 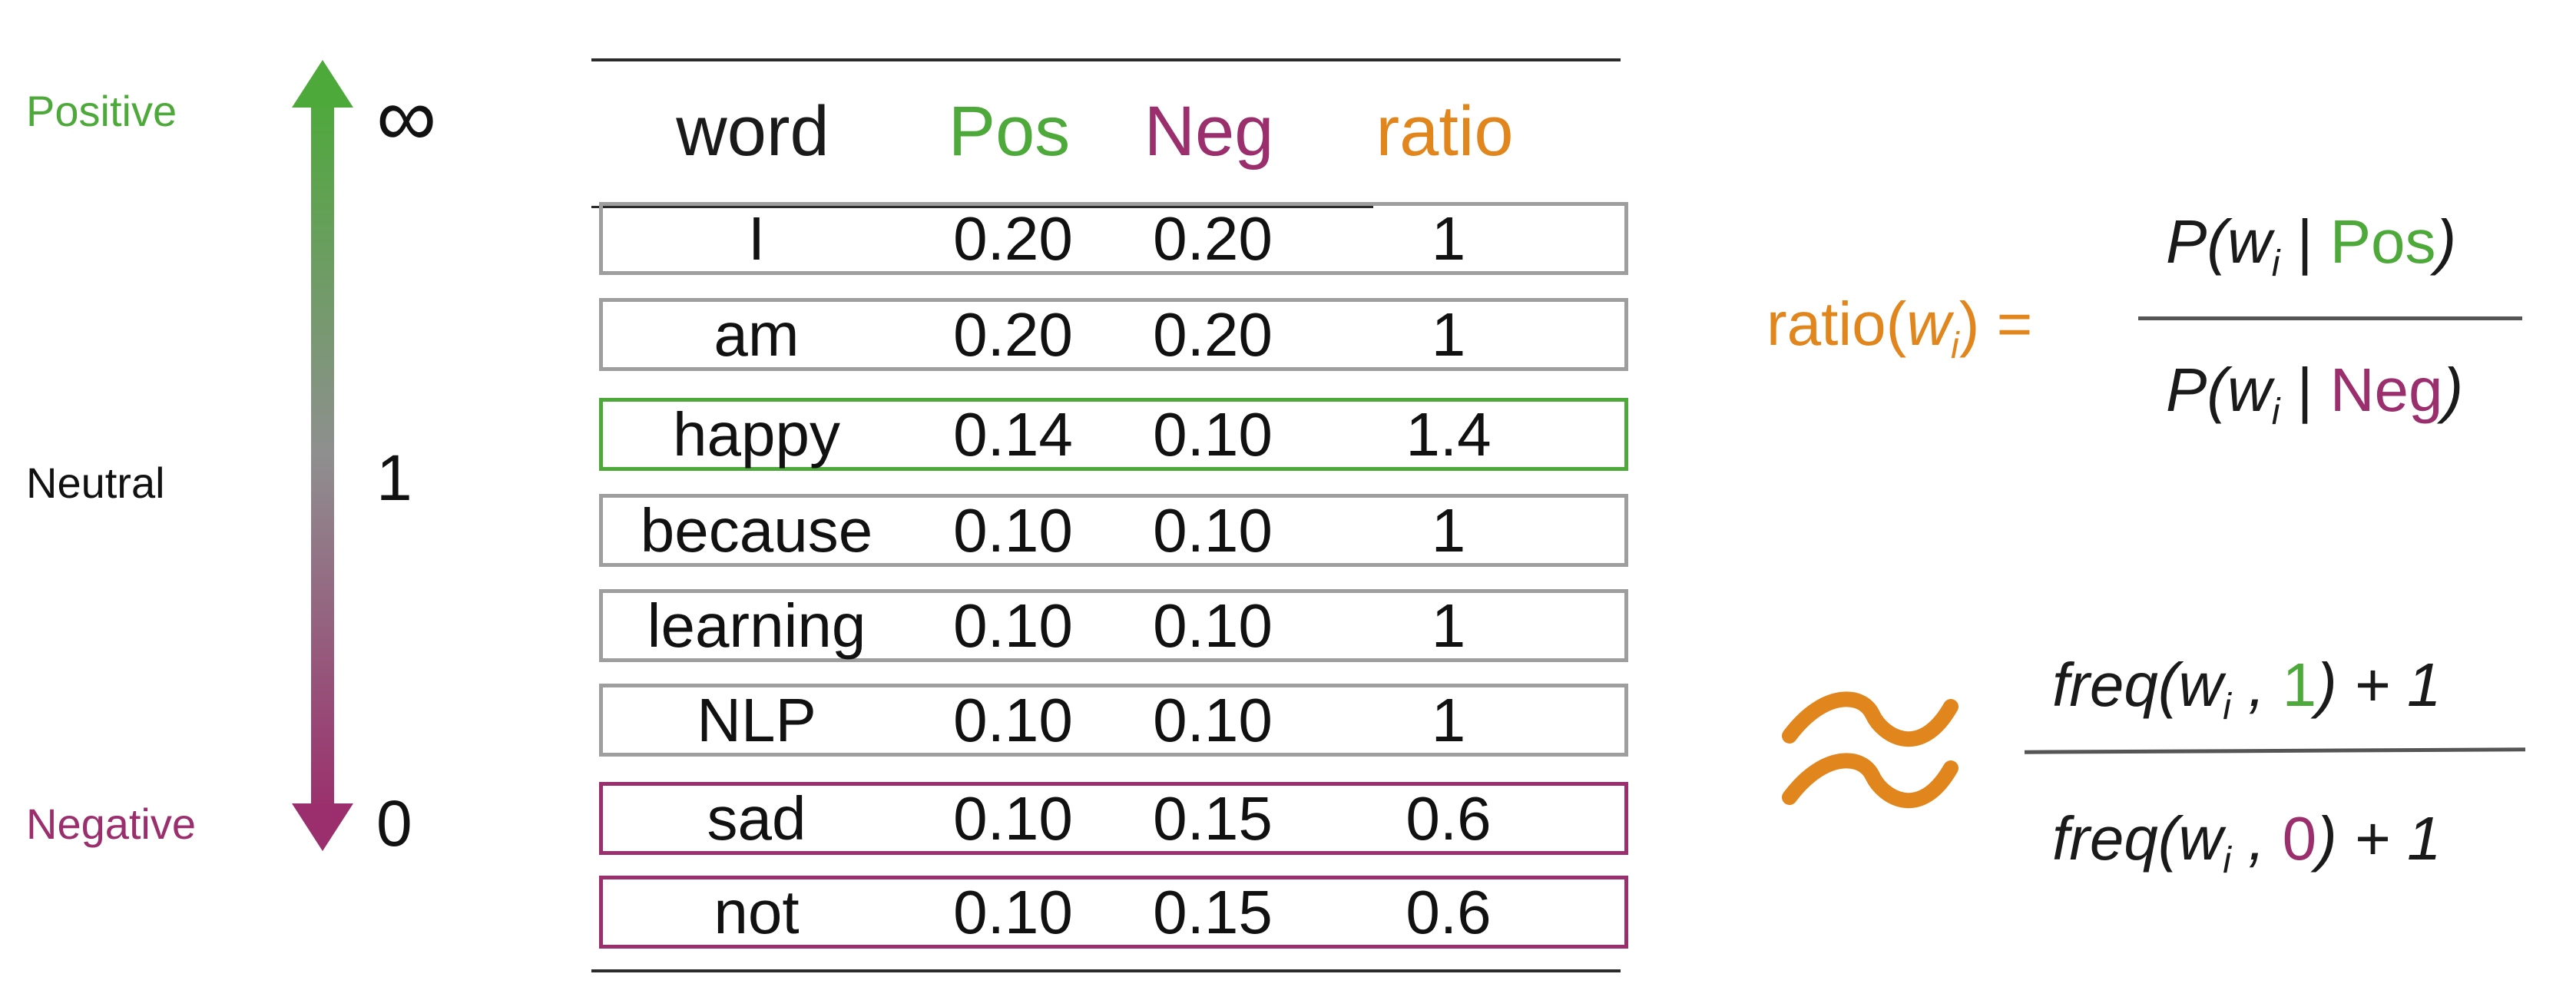 I want to click on ratio-w: w, so click(x=1929, y=324).